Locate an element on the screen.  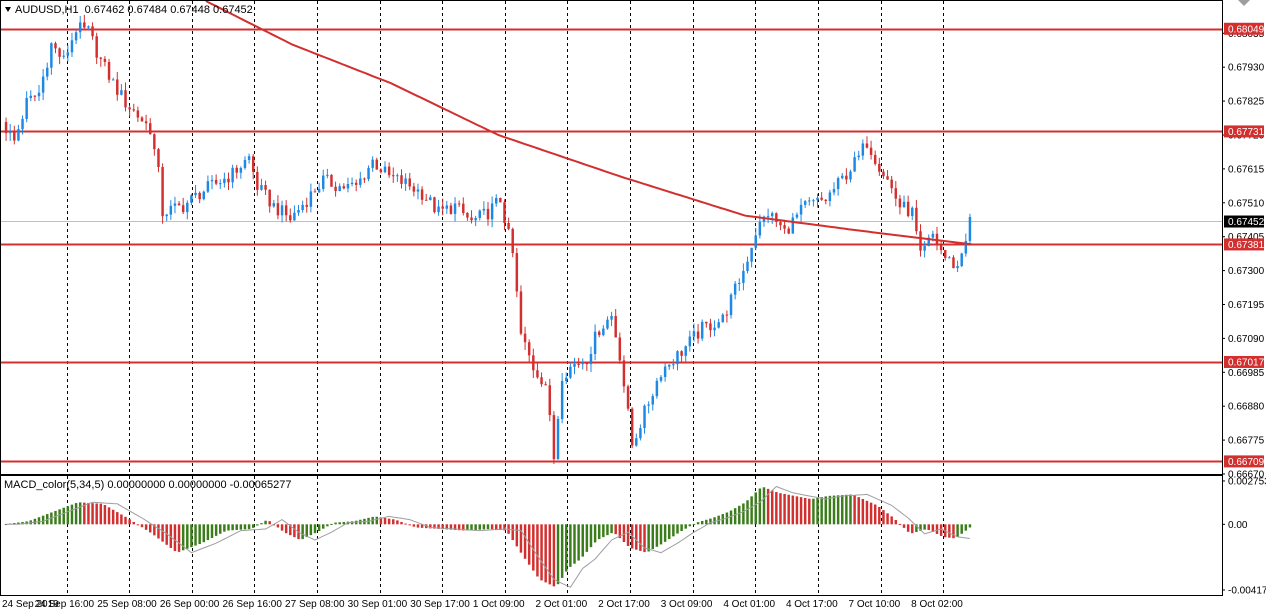
price-axis-label: 0.67510 is located at coordinates (1246, 203).